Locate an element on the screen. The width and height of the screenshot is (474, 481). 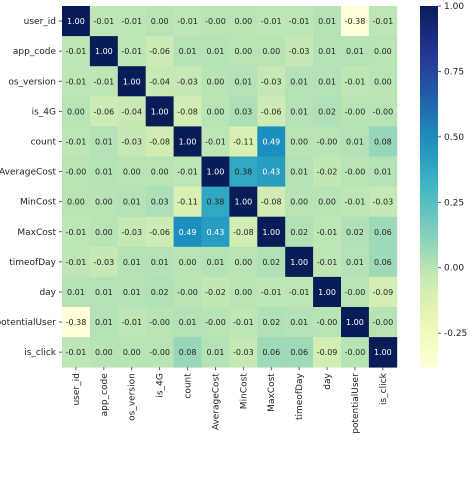
y-tick-label: count is located at coordinates (44, 142).